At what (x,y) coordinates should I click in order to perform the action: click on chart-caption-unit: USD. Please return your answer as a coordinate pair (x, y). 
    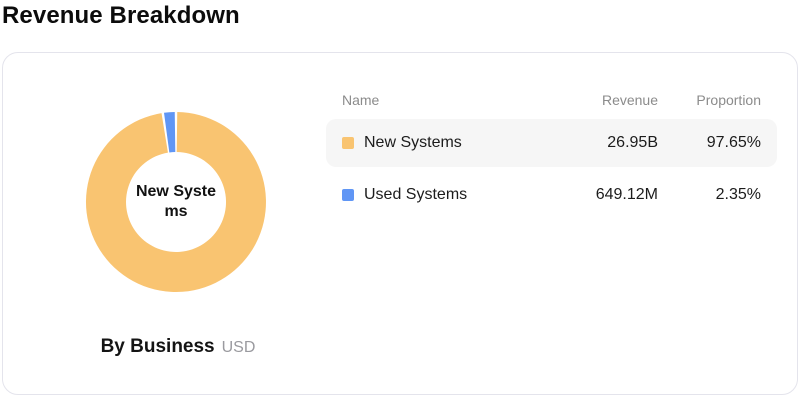
    Looking at the image, I should click on (238, 347).